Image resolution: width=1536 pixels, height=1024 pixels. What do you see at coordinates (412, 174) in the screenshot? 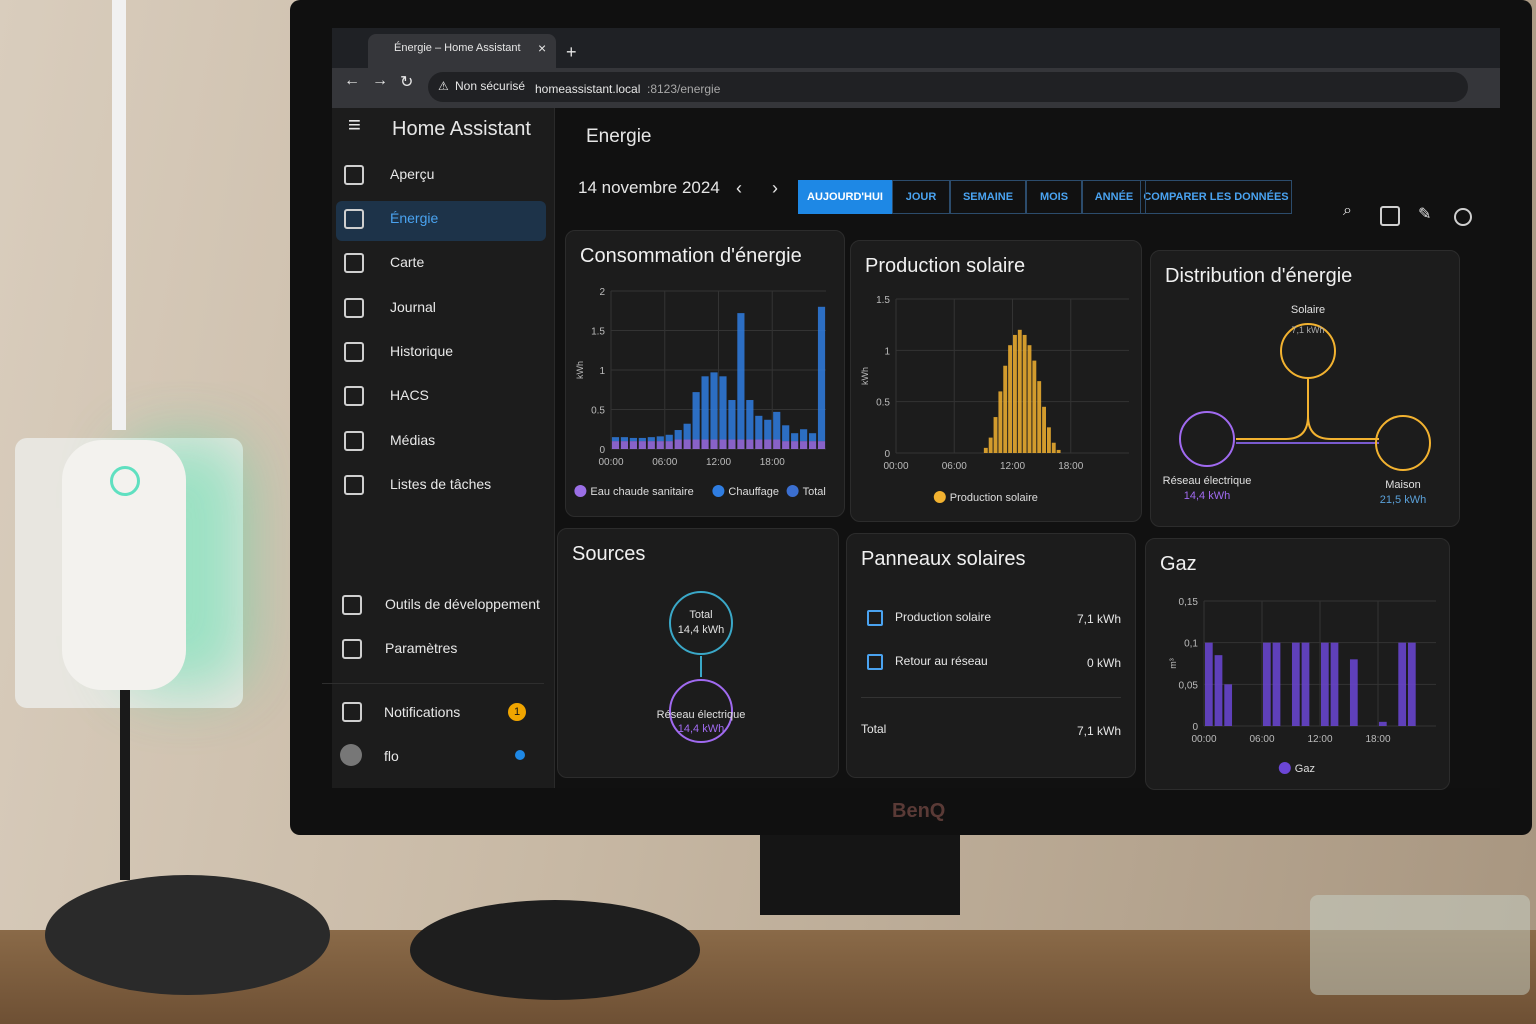
I see `nav-item: Aperçu` at bounding box center [412, 174].